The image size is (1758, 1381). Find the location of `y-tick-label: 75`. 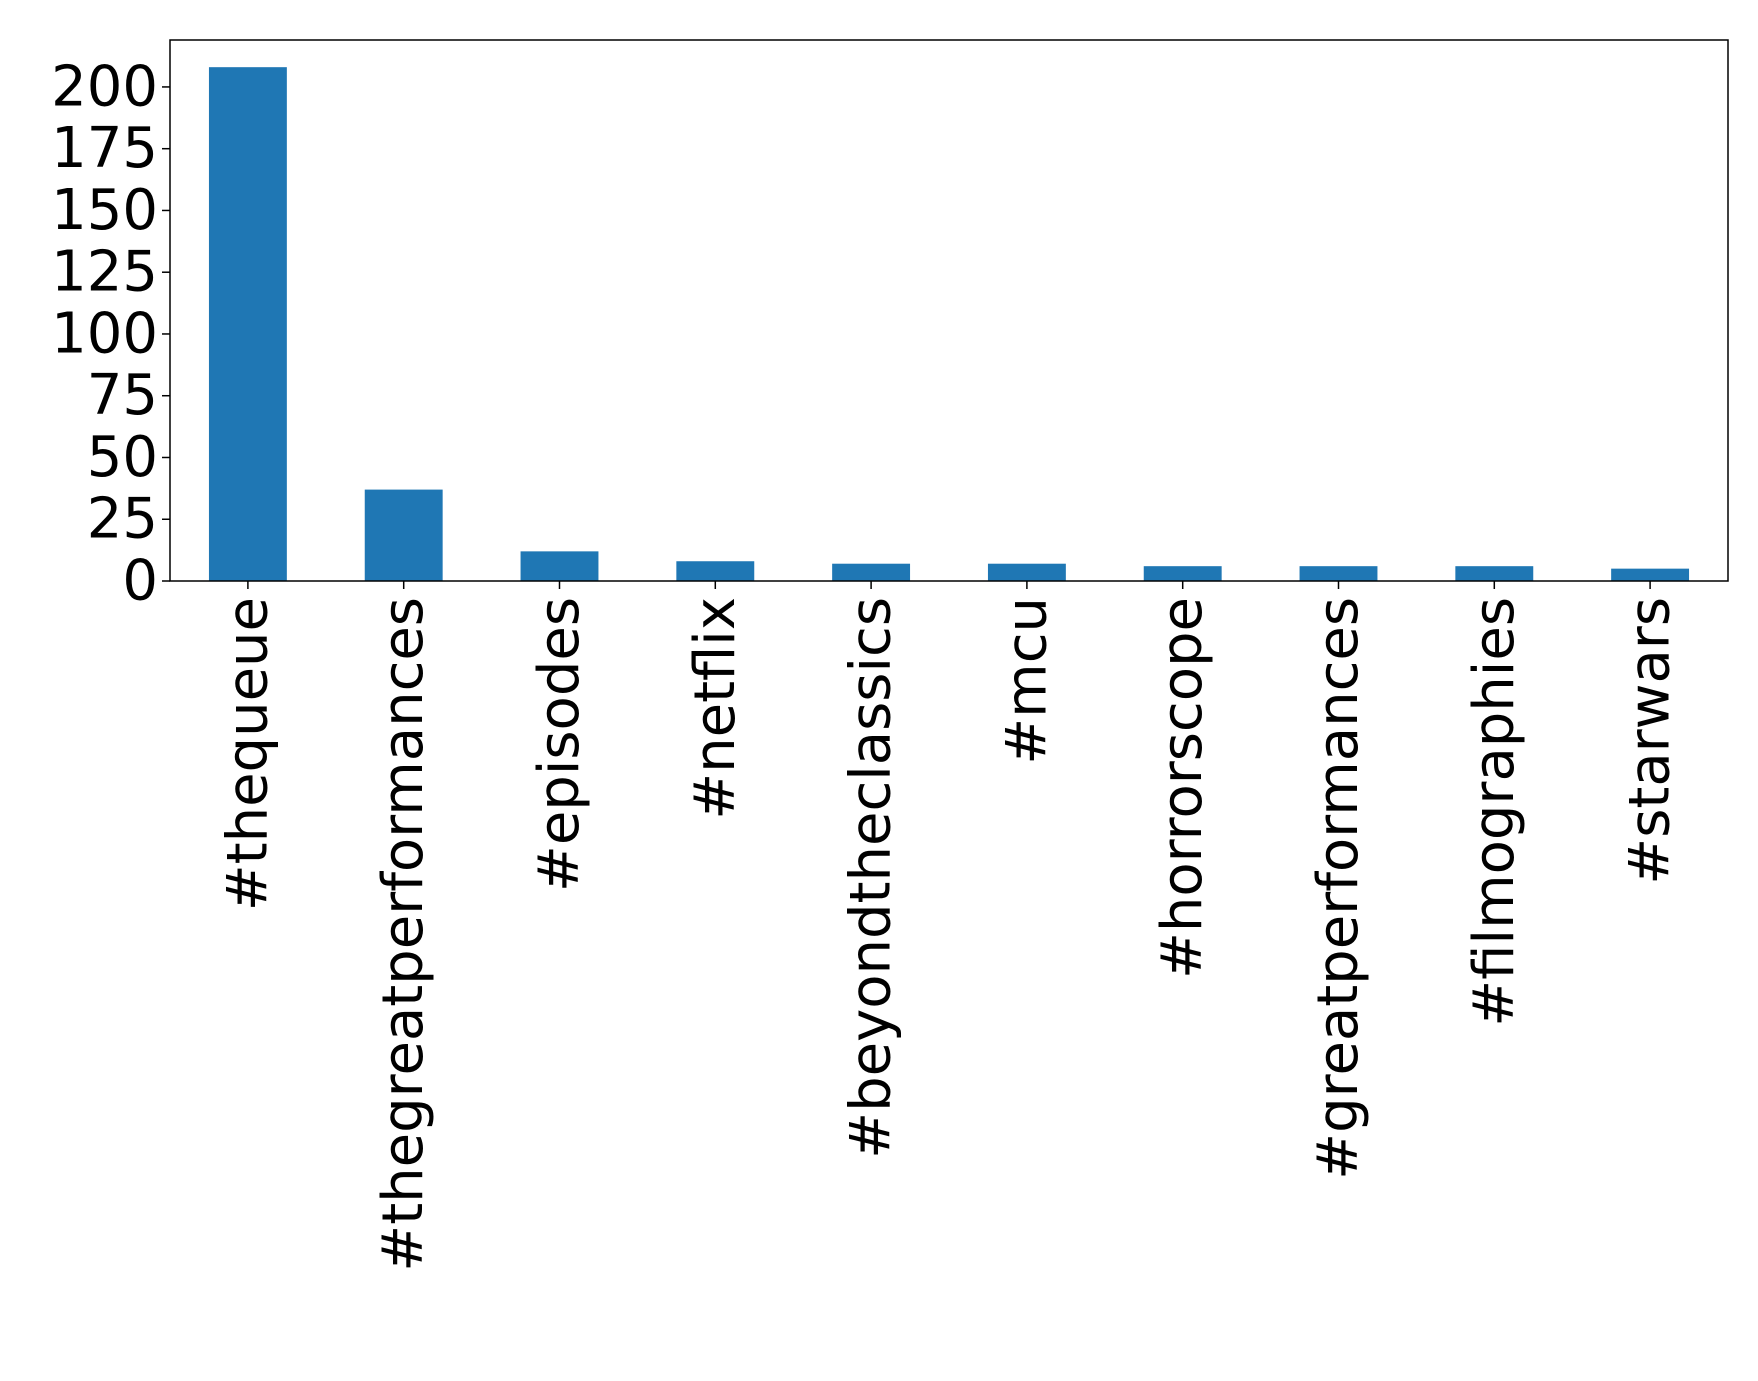

y-tick-label: 75 is located at coordinates (122, 395).